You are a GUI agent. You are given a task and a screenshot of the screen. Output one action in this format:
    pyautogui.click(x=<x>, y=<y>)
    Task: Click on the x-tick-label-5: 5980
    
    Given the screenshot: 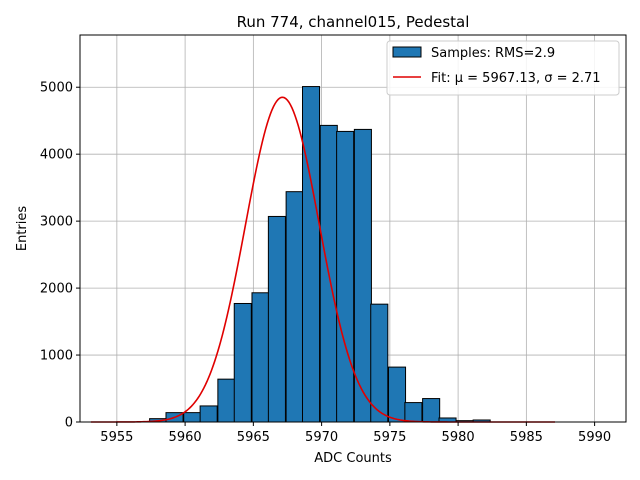 What is the action you would take?
    pyautogui.click(x=458, y=437)
    